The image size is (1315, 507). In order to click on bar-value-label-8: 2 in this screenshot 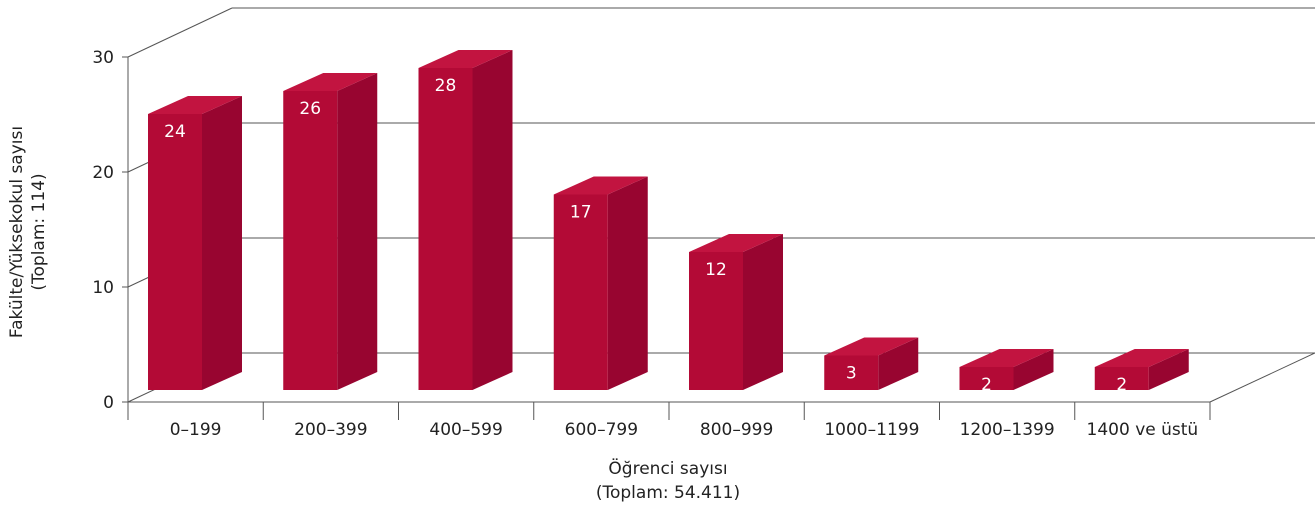, I will do `click(1121, 385)`.